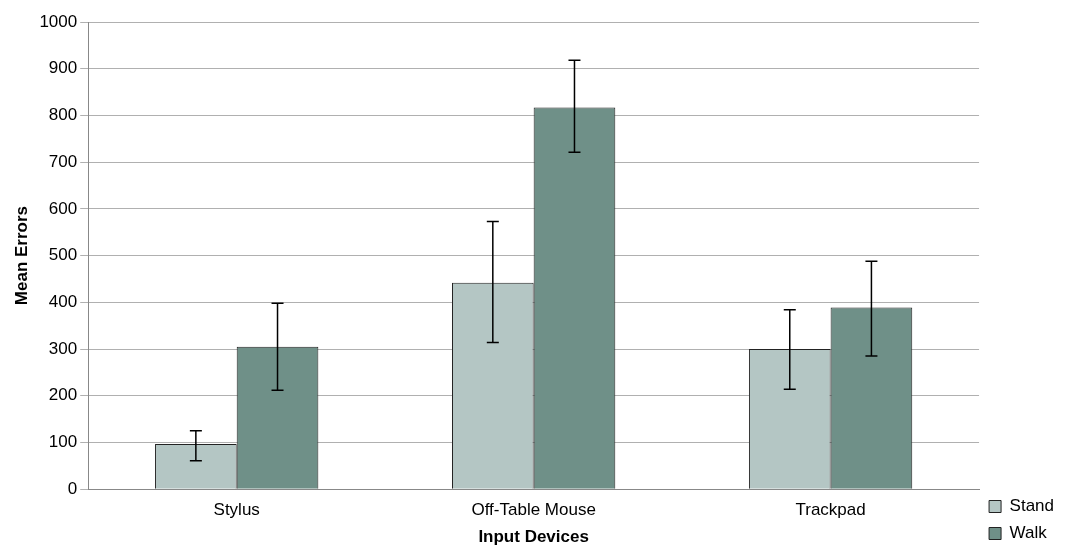 This screenshot has height=560, width=1076. I want to click on y-tick-label: 100, so click(63, 442).